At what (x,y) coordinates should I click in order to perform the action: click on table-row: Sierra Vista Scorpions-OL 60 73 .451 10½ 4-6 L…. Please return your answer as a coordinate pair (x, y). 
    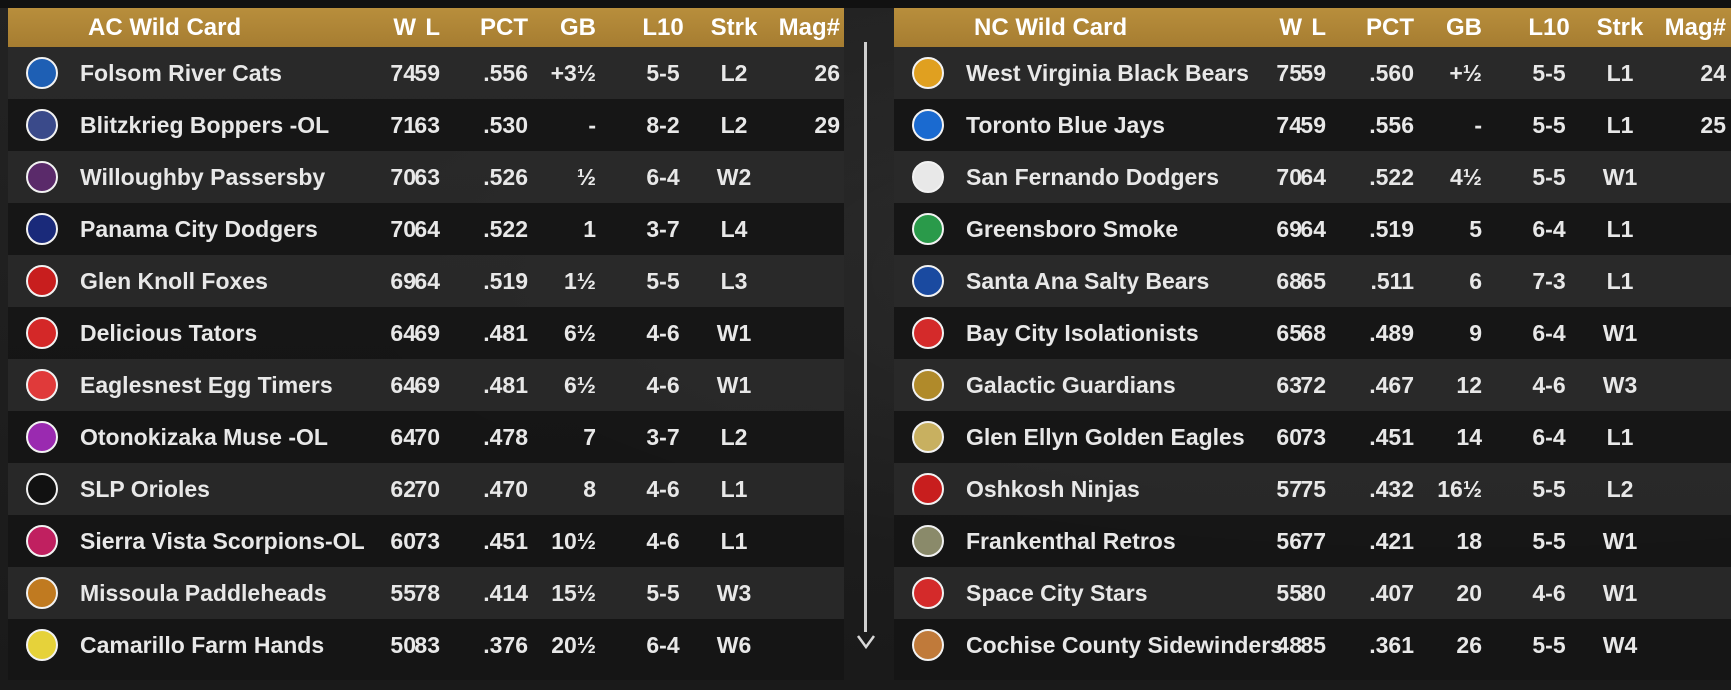
    Looking at the image, I should click on (426, 541).